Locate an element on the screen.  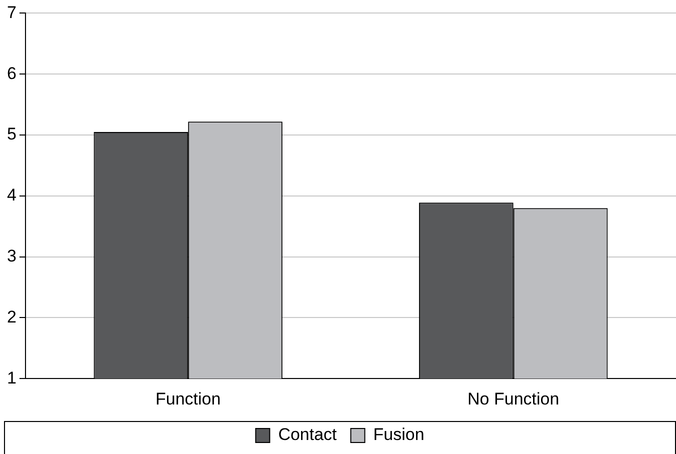
y-tick-label: 3 is located at coordinates (11, 256).